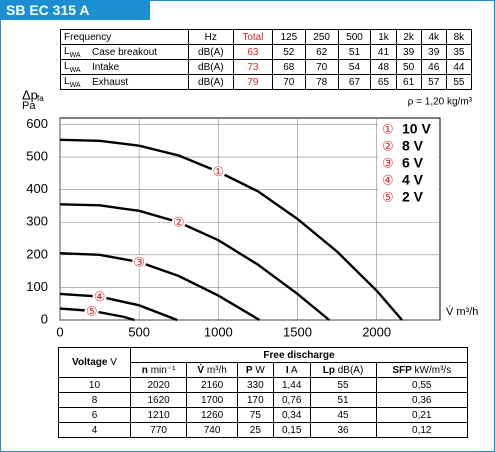 The image size is (495, 452). I want to click on header-name: Voltage, so click(90, 362).